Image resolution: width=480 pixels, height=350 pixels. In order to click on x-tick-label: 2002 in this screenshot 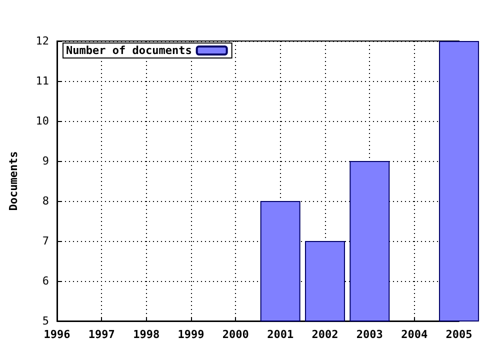, I will do `click(325, 334)`.